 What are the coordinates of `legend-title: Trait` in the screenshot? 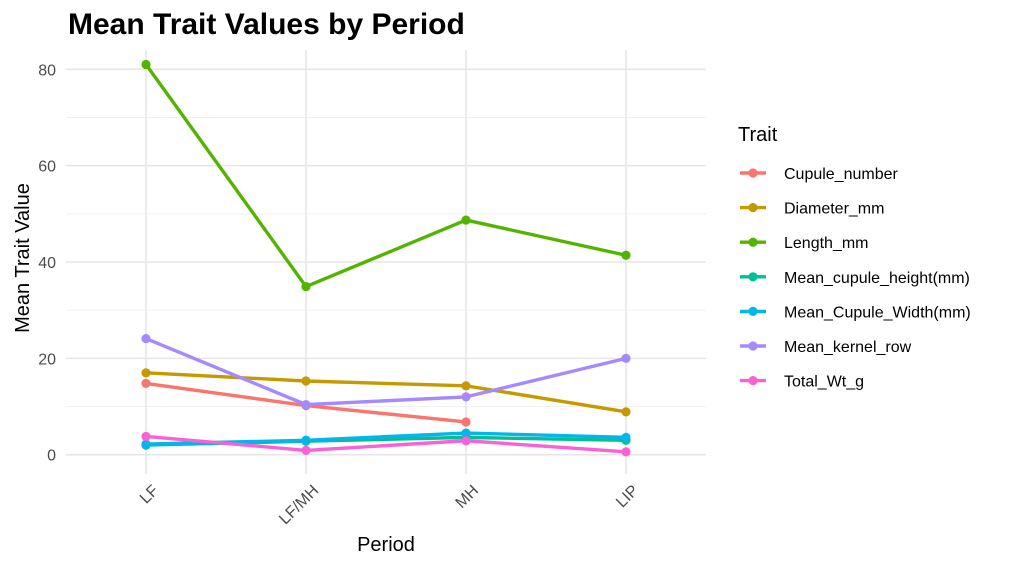 It's located at (758, 135).